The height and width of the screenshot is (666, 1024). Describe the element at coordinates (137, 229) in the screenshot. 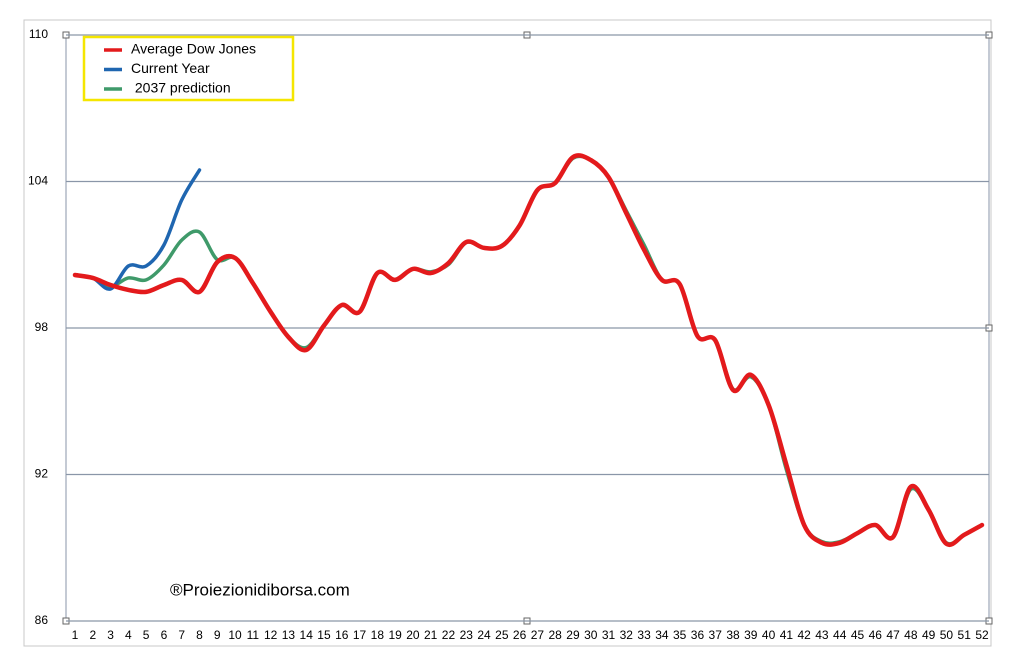

I see `series-line` at that location.